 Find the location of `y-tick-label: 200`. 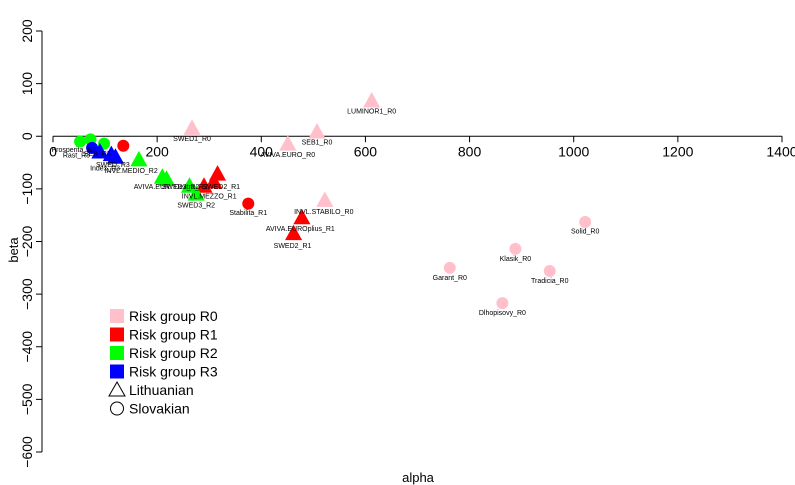

y-tick-label: 200 is located at coordinates (27, 31).